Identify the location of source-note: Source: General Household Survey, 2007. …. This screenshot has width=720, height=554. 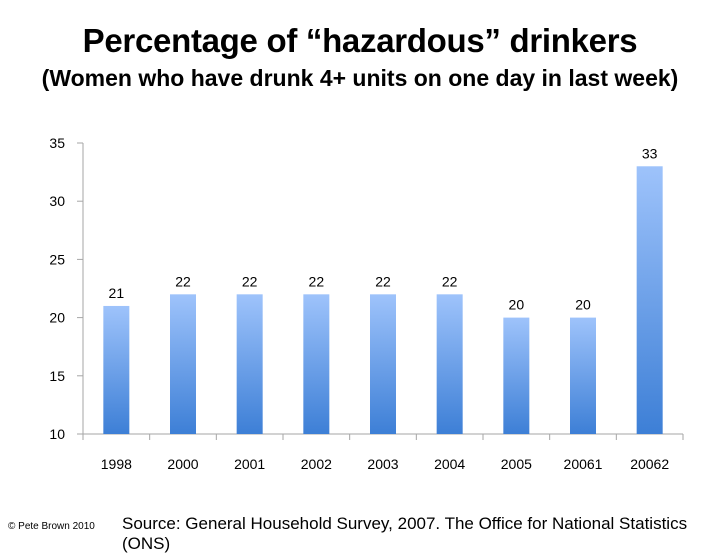
(405, 533).